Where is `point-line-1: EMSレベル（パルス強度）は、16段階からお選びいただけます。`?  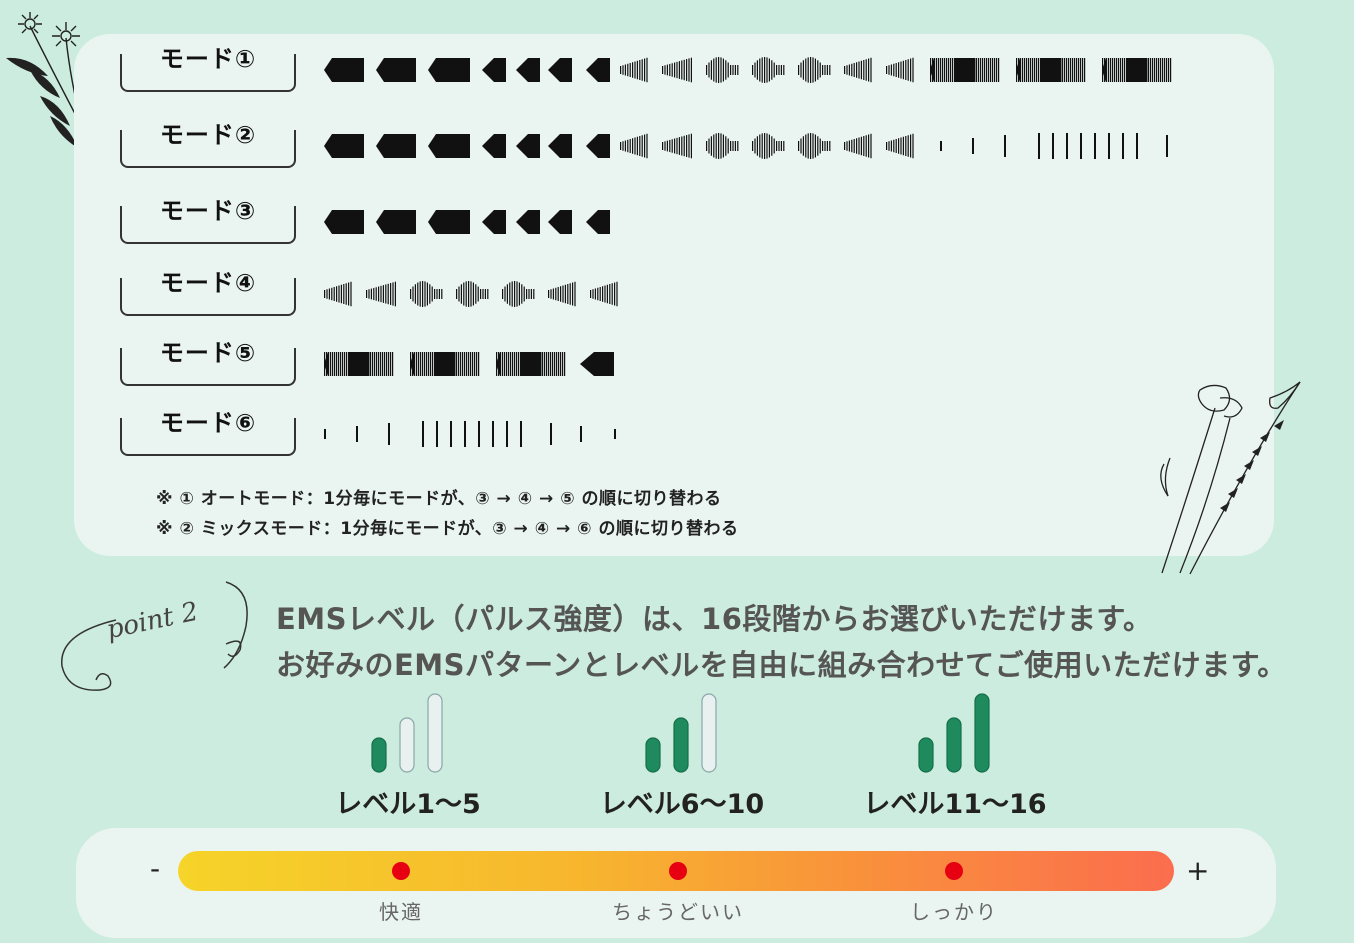
point-line-1: EMSレベル（パルス強度）は、16段階からお選びいただけます。 is located at coordinates (714, 619).